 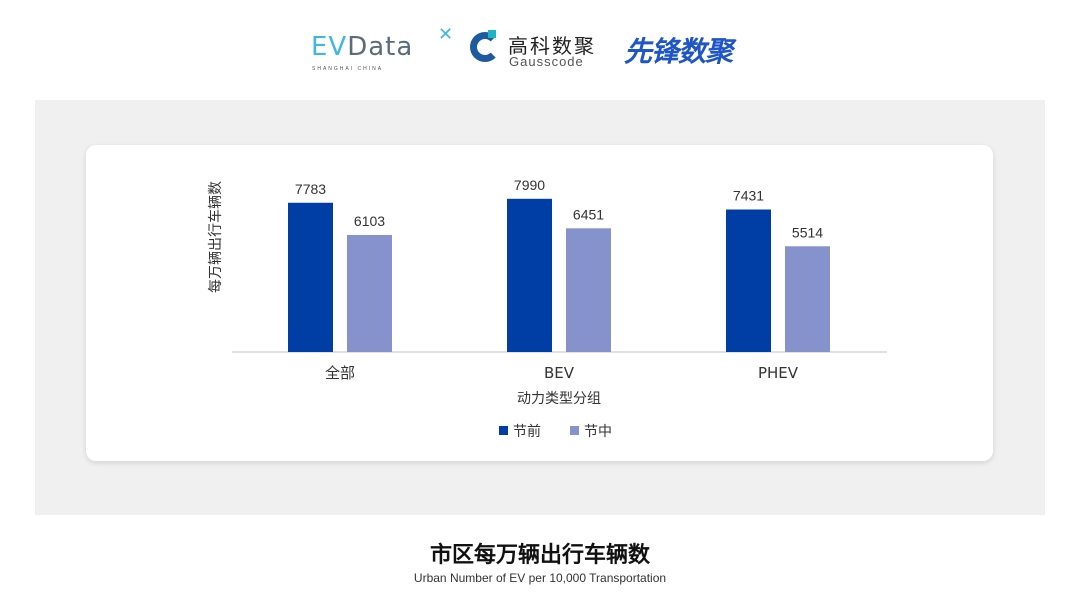 I want to click on gausscode-cn: 高科数聚, so click(x=552, y=46).